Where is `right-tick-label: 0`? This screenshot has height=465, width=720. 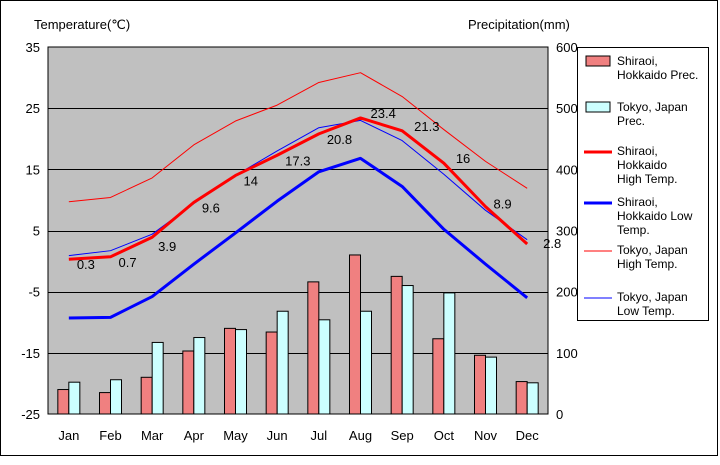
right-tick-label: 0 is located at coordinates (559, 414).